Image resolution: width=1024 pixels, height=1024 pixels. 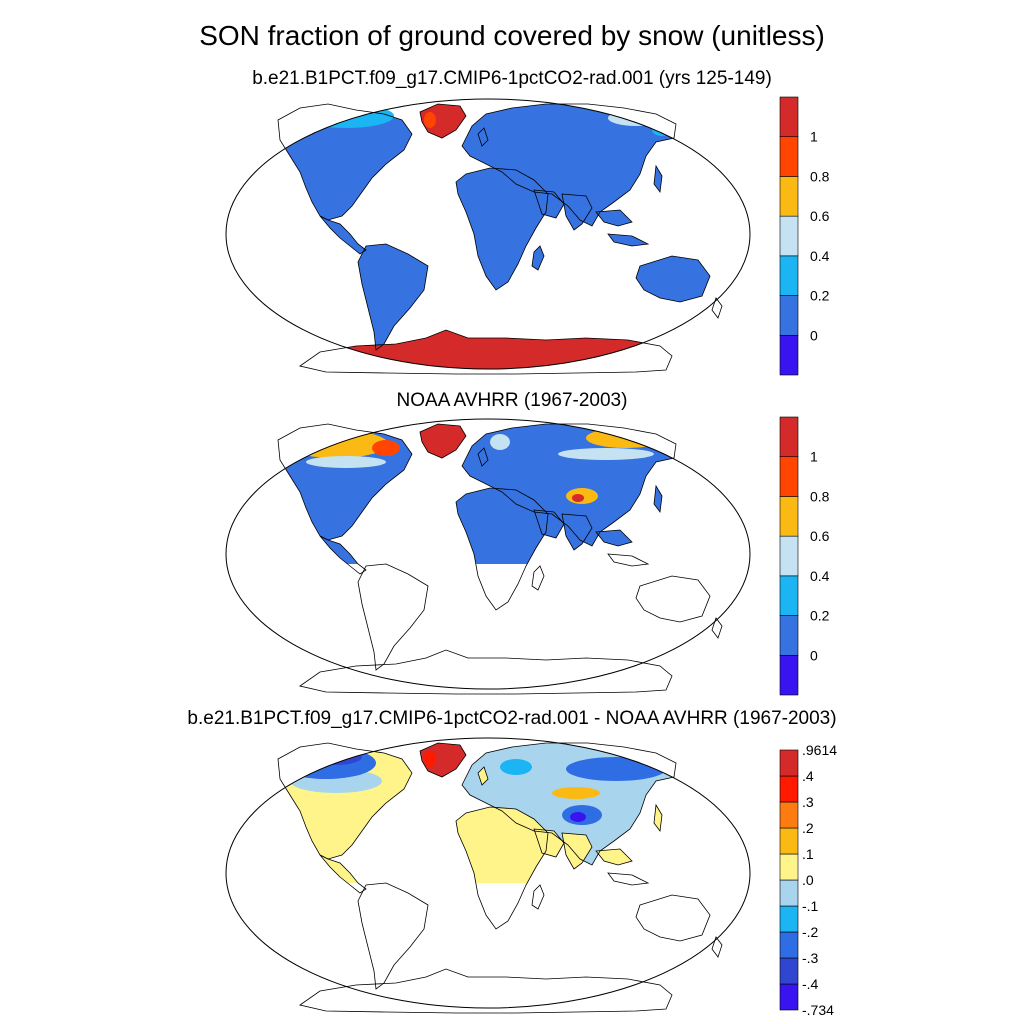 What do you see at coordinates (502, 845) in the screenshot?
I see `panel-3-africa-fill` at bounding box center [502, 845].